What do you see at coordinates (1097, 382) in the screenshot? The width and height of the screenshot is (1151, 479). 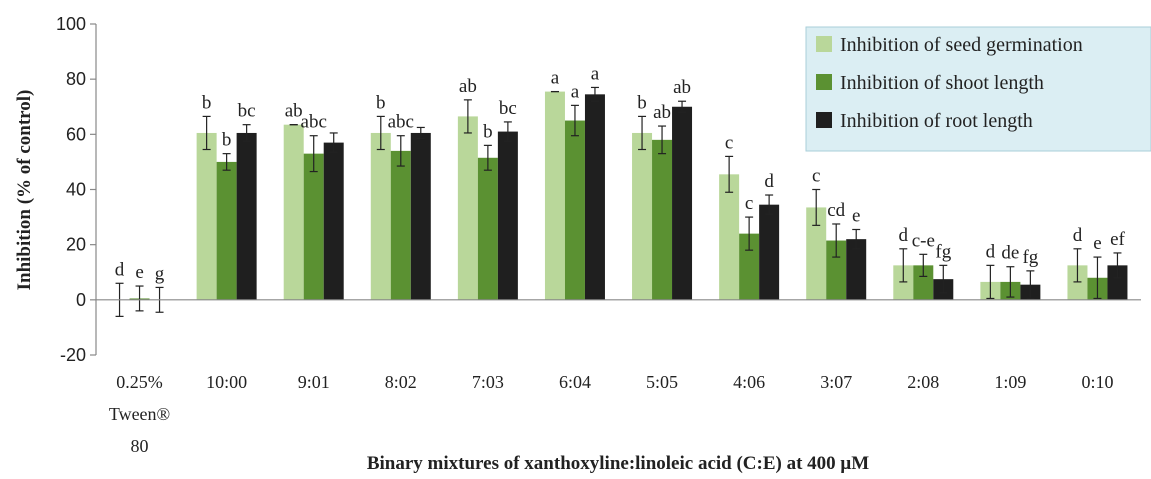 I see `x-tick-label: 0:10` at bounding box center [1097, 382].